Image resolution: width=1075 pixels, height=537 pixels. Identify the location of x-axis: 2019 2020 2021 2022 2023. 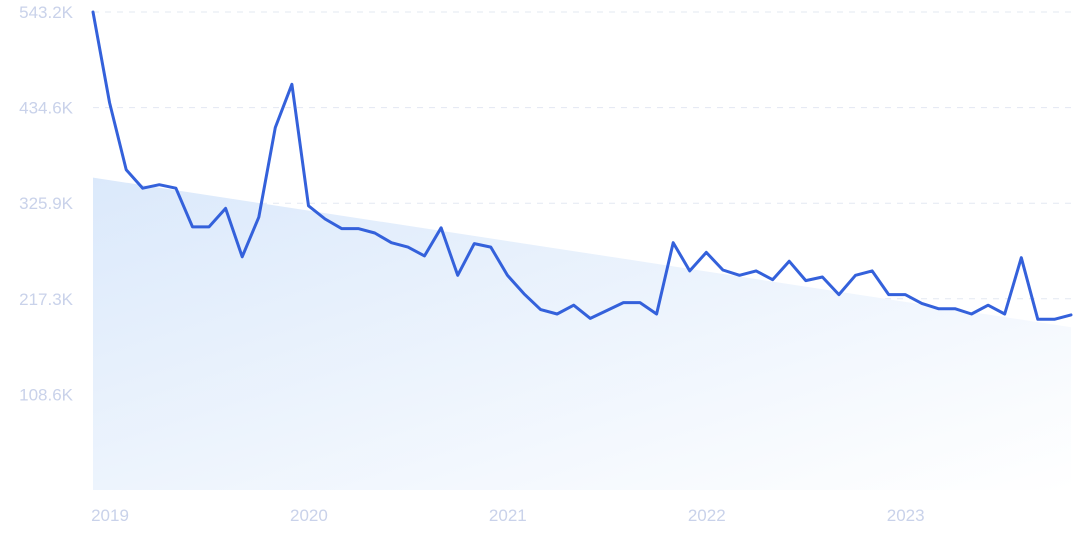
(507, 515).